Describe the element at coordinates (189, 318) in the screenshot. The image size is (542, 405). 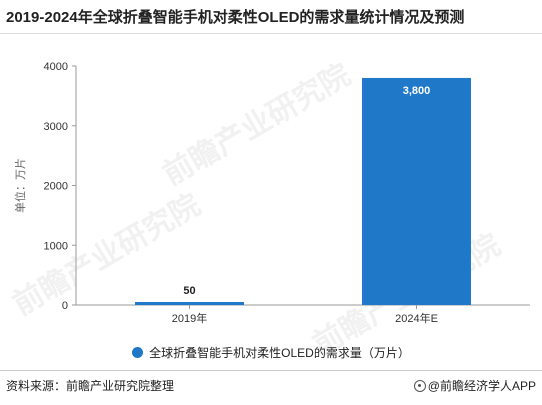
I see `x-tick-label: 2019年` at that location.